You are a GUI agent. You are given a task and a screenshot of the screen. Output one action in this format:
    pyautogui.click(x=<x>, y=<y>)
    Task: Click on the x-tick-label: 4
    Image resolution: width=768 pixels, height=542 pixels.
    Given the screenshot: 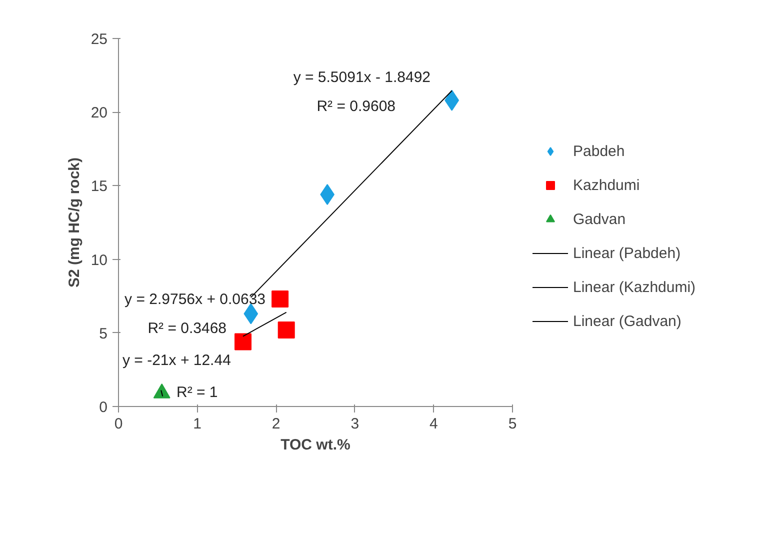 What is the action you would take?
    pyautogui.click(x=434, y=424)
    